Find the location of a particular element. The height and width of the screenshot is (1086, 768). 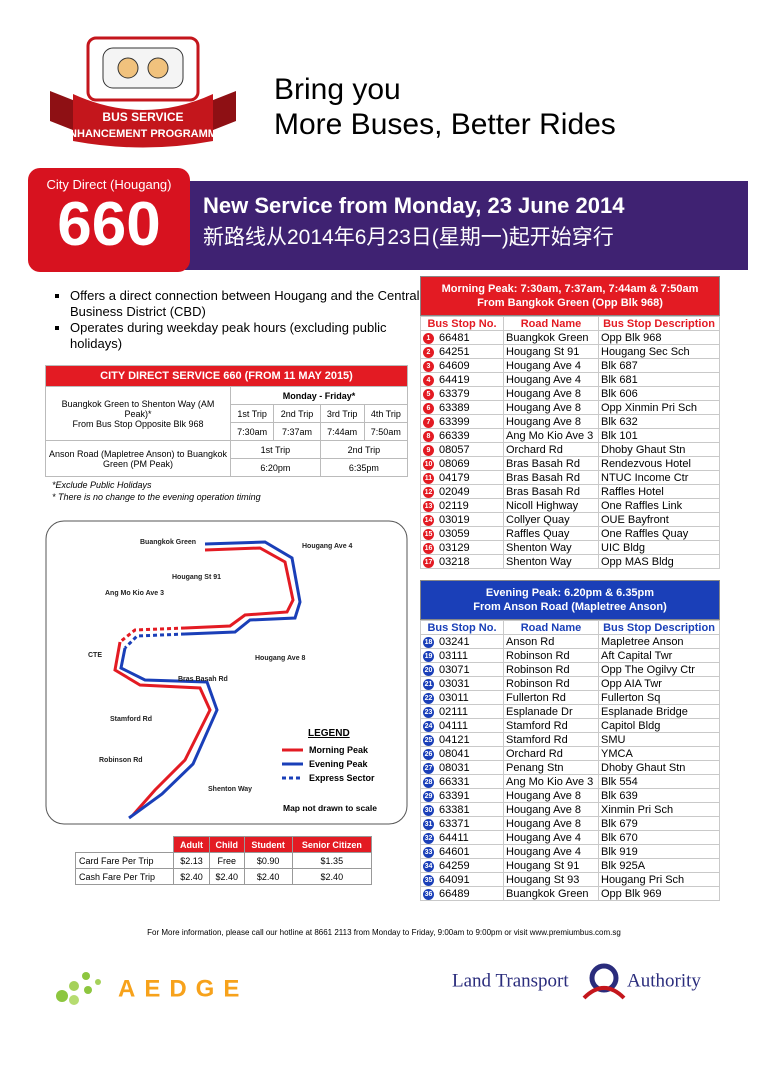

fare-value: Free is located at coordinates (226, 860).